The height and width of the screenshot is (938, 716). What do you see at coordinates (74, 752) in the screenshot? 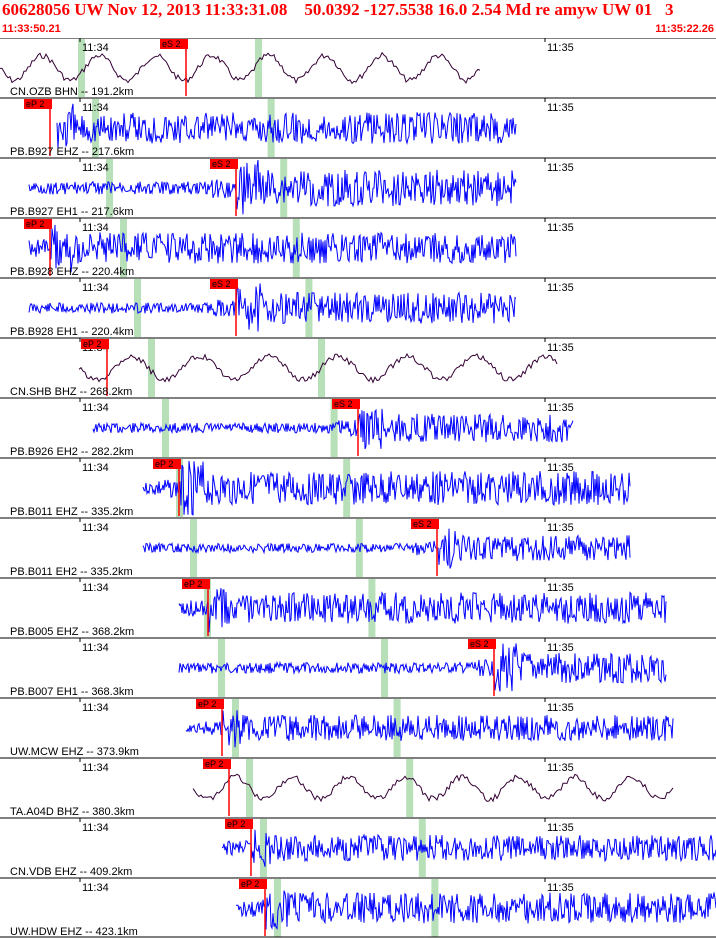
I see `station-label: UW.MCW EHZ -- 373.9km` at bounding box center [74, 752].